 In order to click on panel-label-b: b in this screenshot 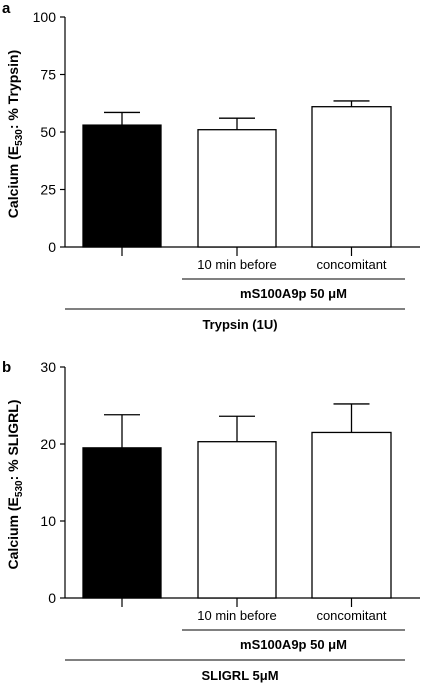, I will do `click(6, 367)`.